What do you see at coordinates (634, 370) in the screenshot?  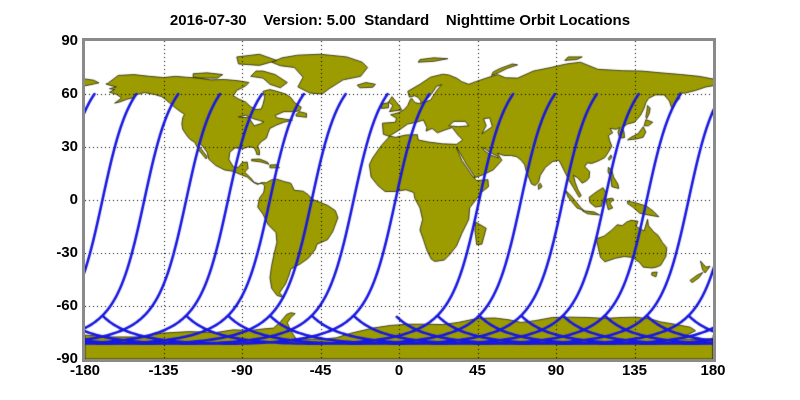 I see `x-tick-label: 135` at bounding box center [634, 370].